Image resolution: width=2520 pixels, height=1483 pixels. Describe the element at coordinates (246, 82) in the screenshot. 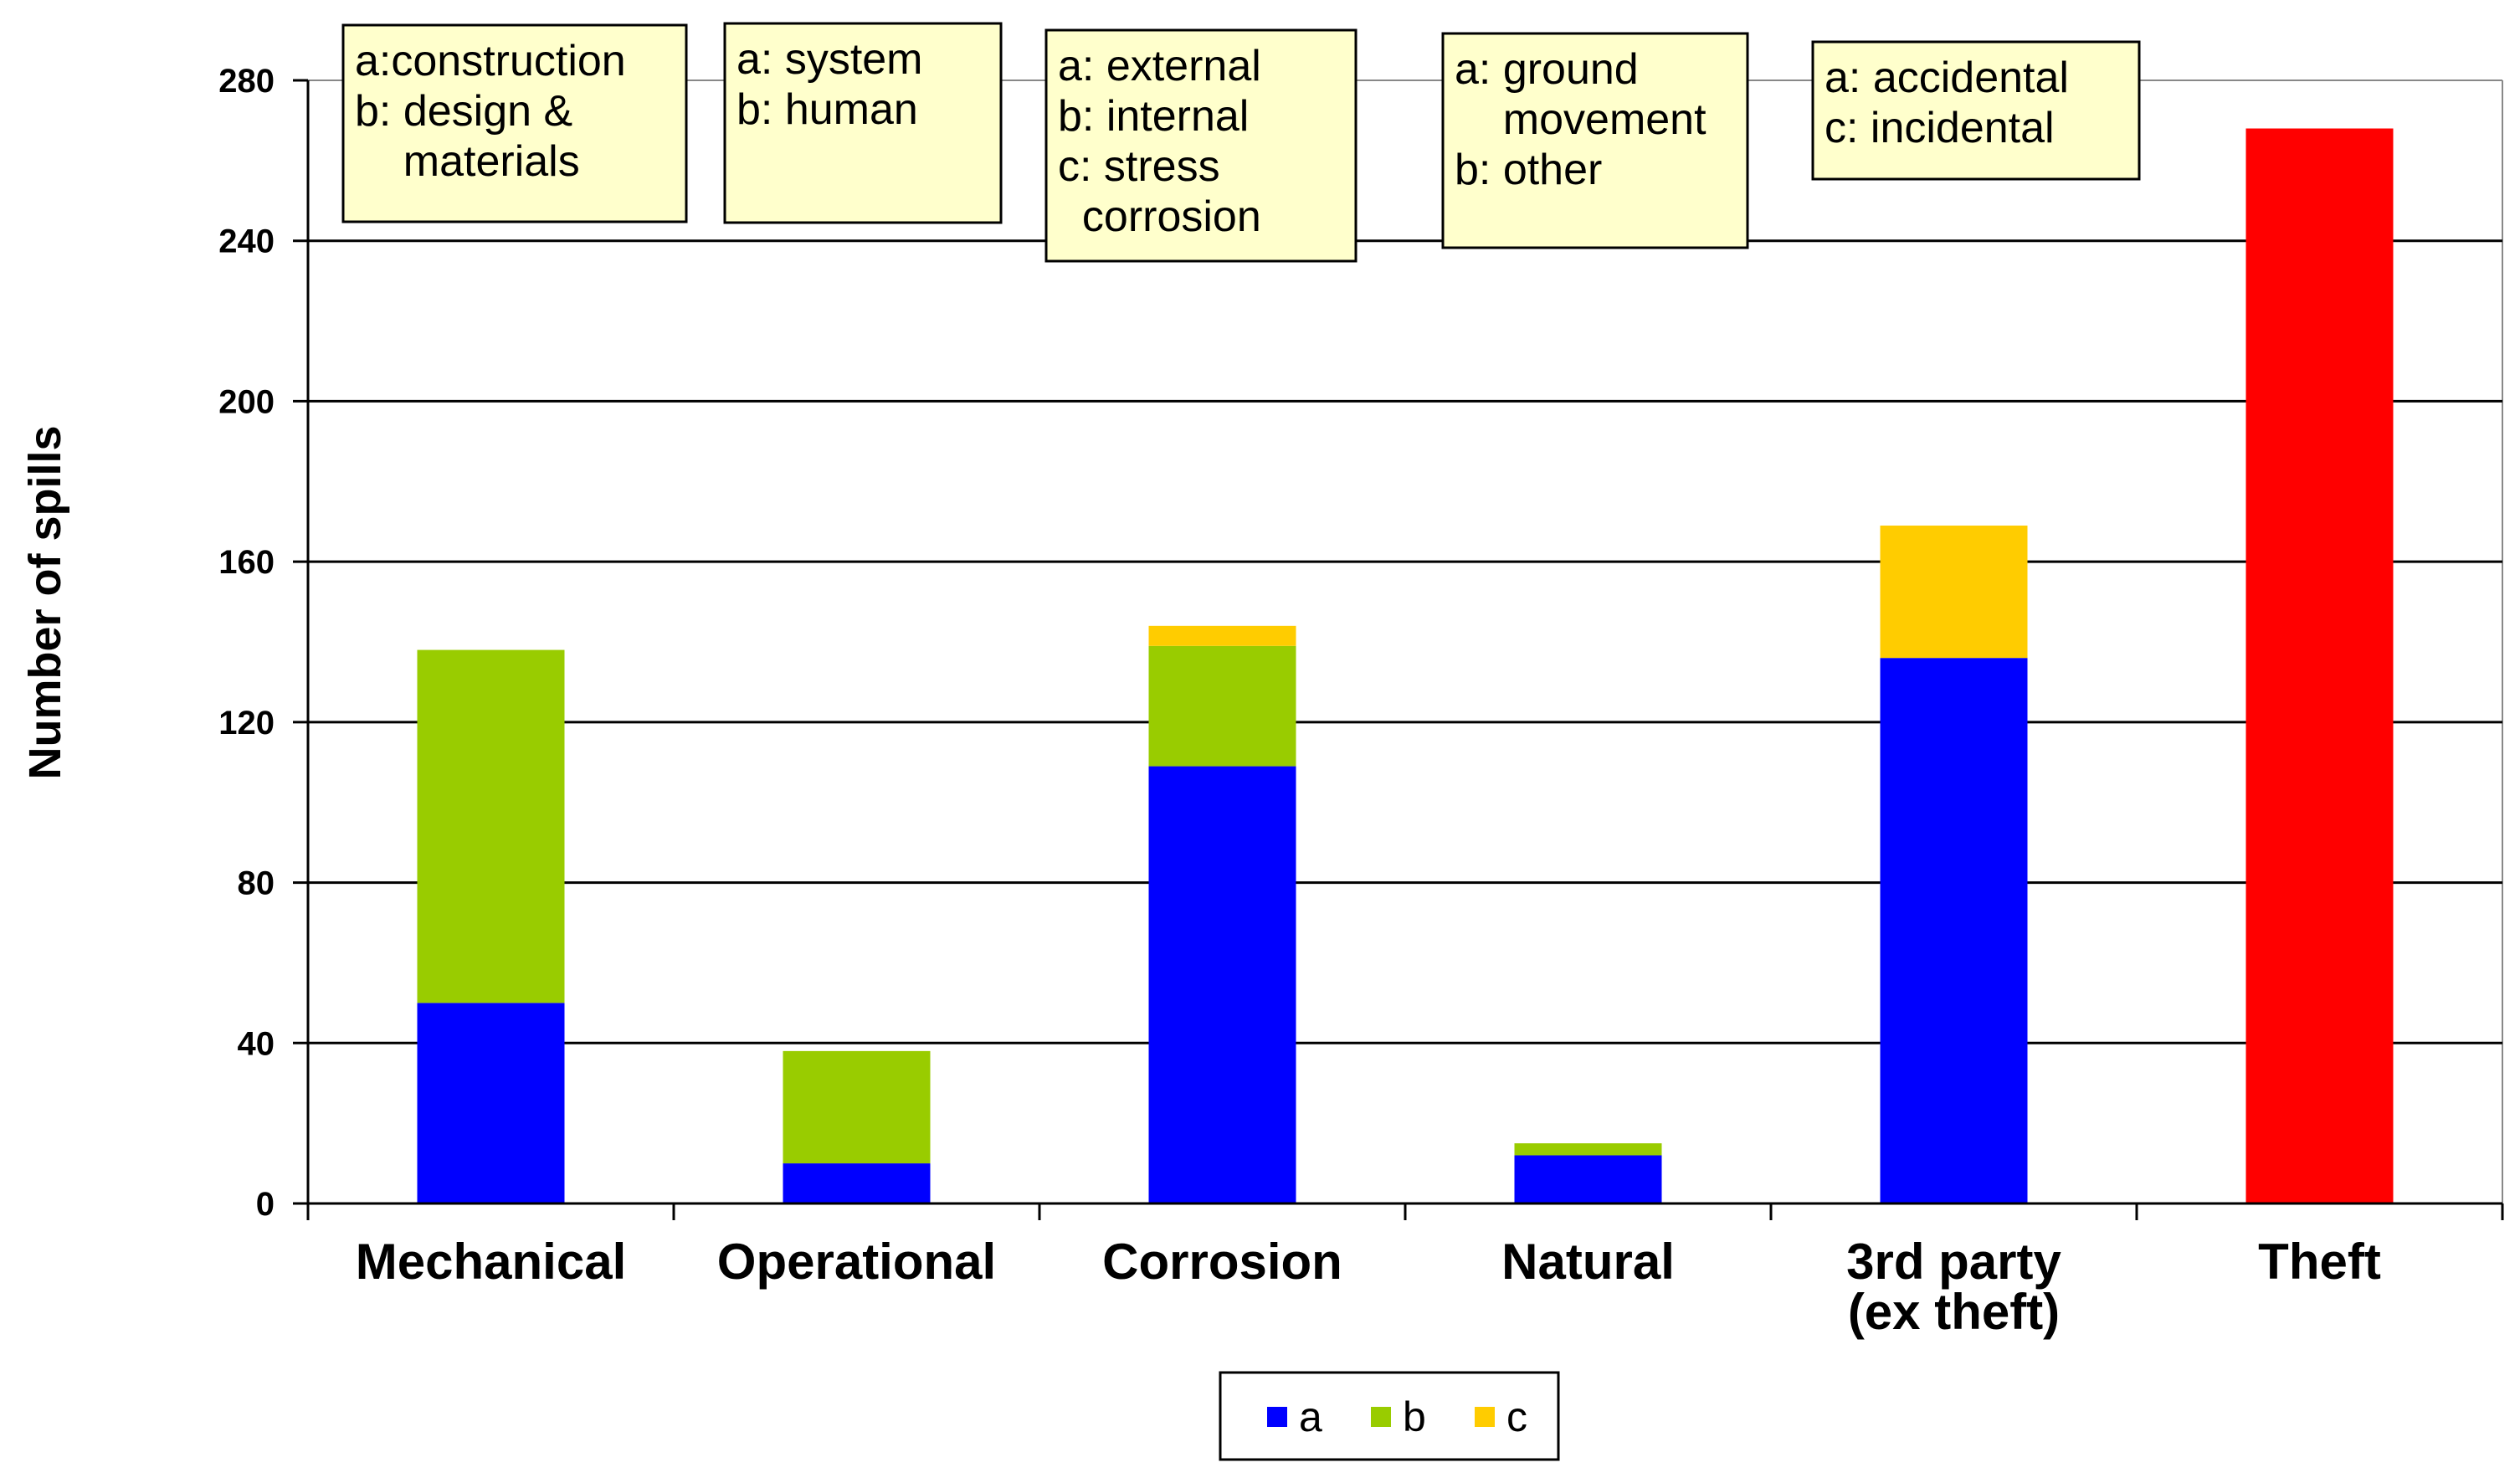

I see `y-tick-label: 280` at that location.